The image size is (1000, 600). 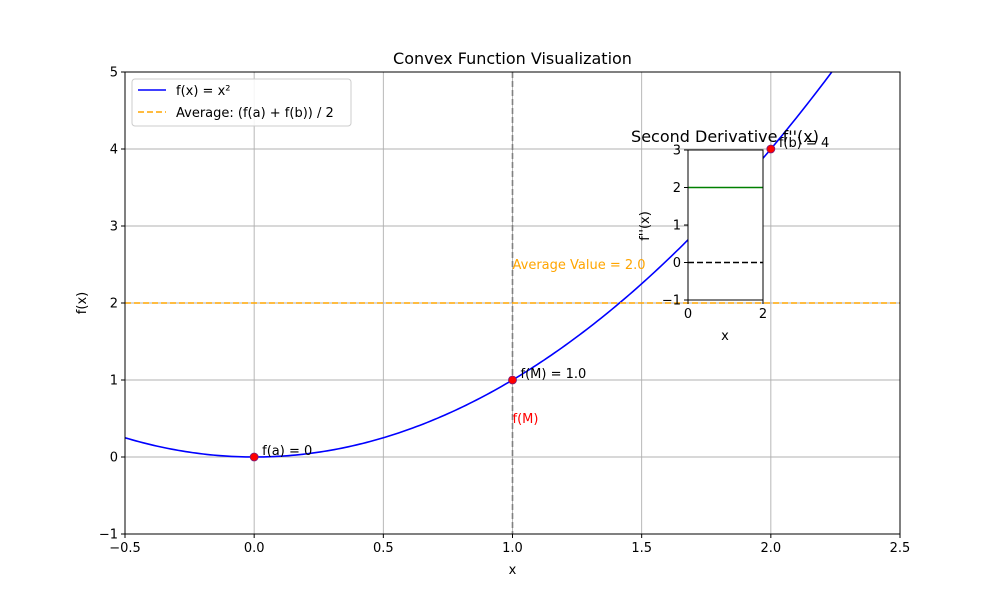 What do you see at coordinates (513, 570) in the screenshot?
I see `main-xlabel: x` at bounding box center [513, 570].